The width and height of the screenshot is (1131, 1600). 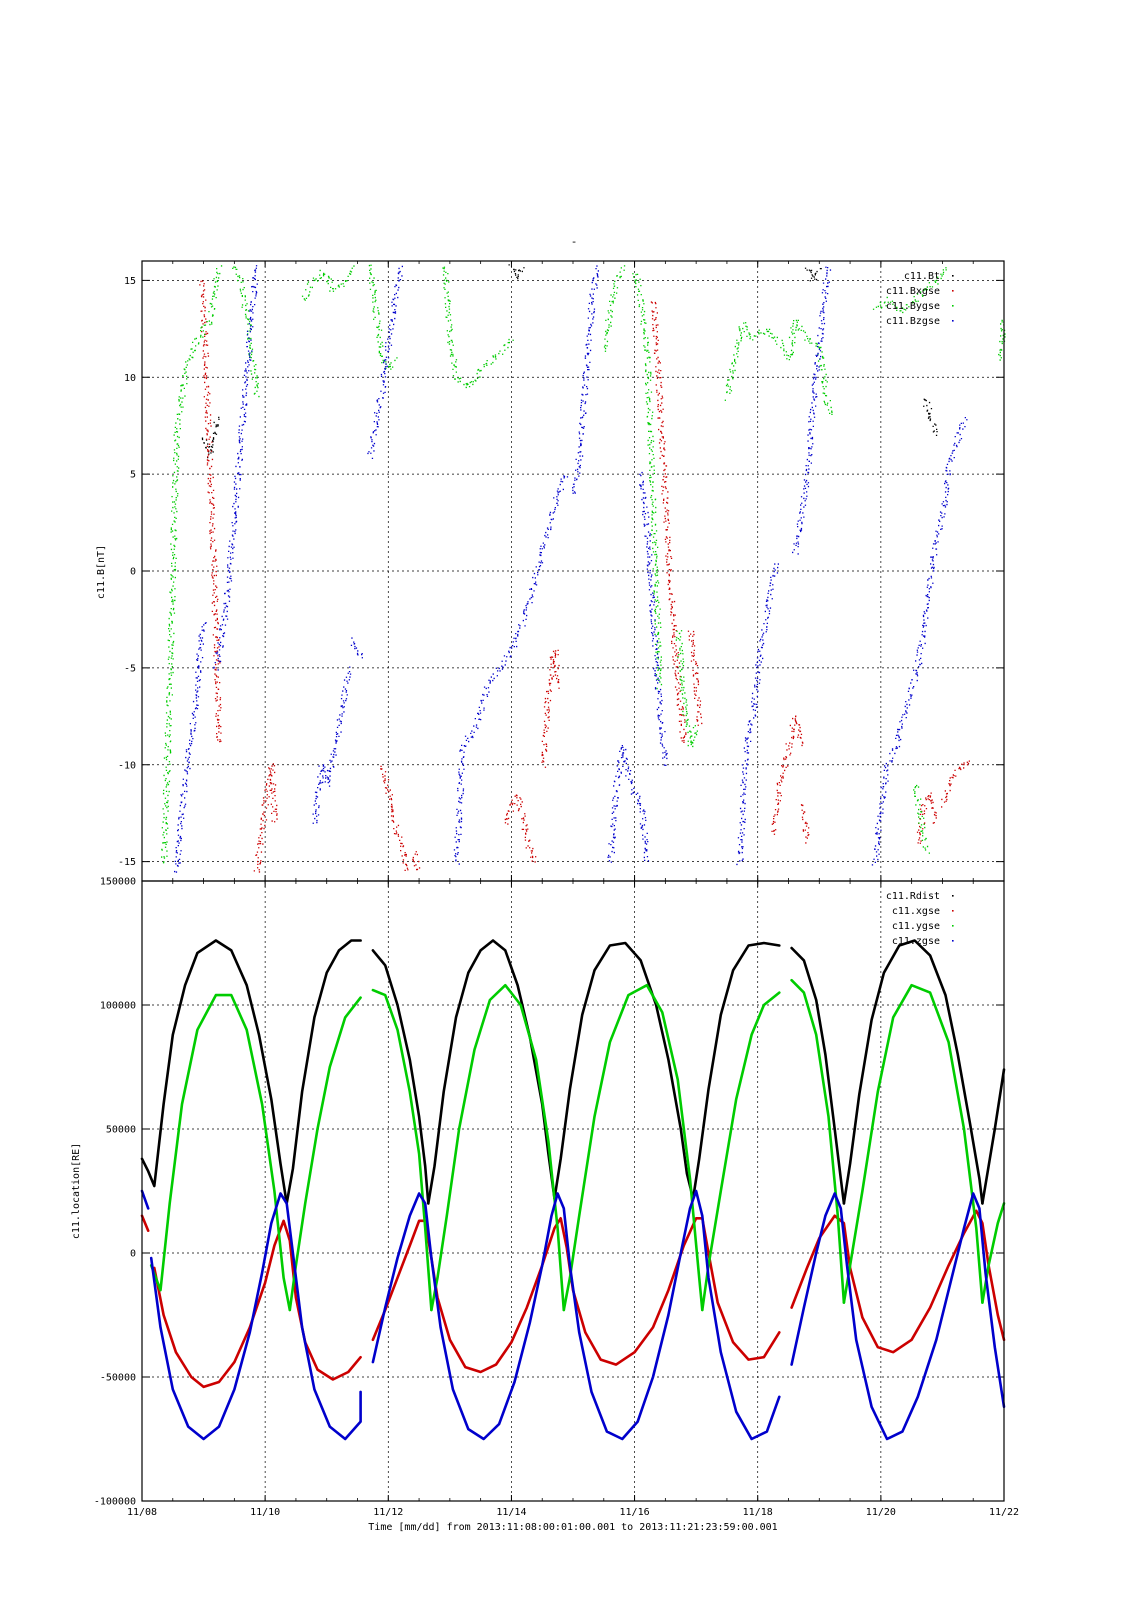 I want to click on series-c11-Rdist, so click(x=573, y=1072).